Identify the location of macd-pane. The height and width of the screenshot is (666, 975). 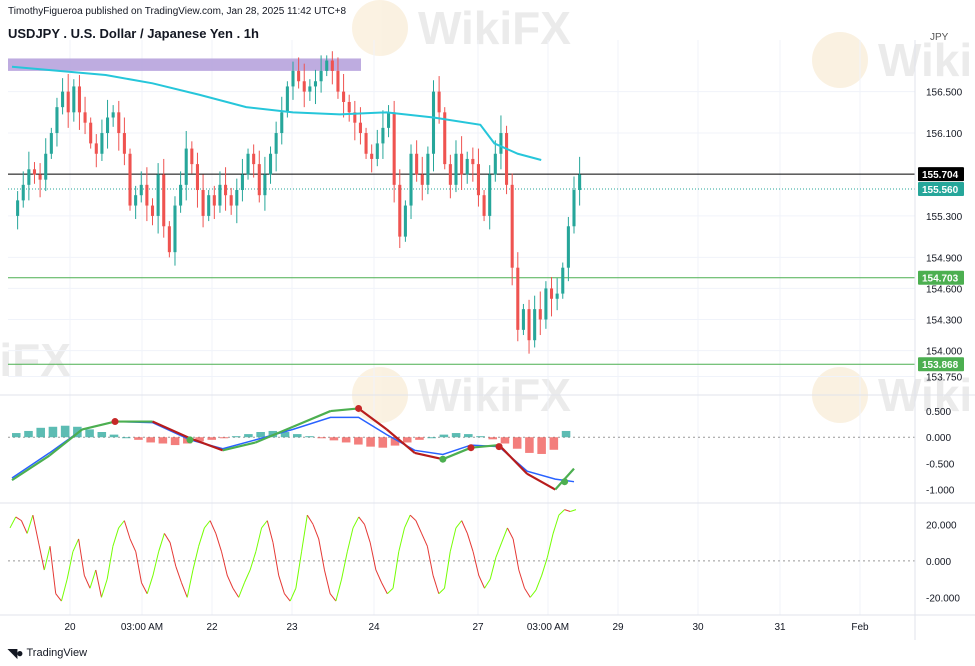
(461, 447).